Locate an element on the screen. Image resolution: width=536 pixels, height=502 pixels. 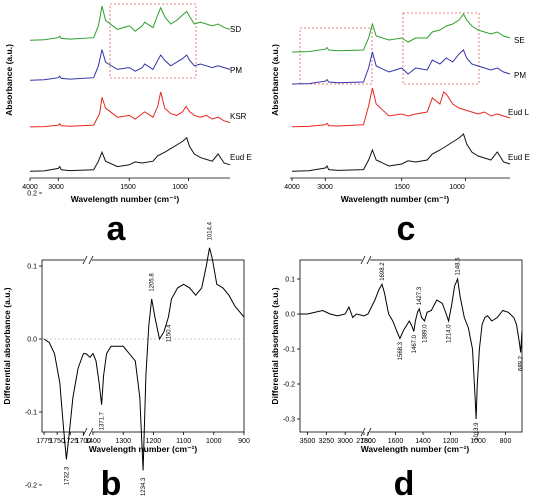
peak-label: 1014.4 is located at coordinates (211, 230).